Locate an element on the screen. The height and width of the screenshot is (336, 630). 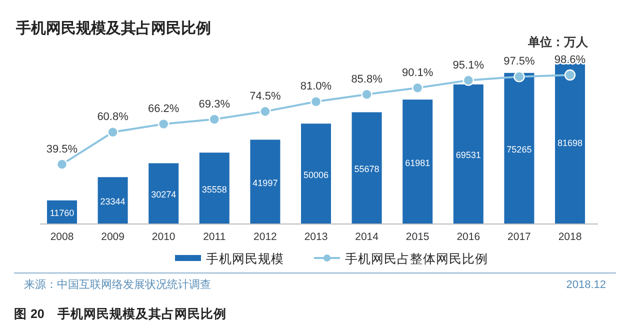
x-tick-label: 2010 is located at coordinates (164, 237).